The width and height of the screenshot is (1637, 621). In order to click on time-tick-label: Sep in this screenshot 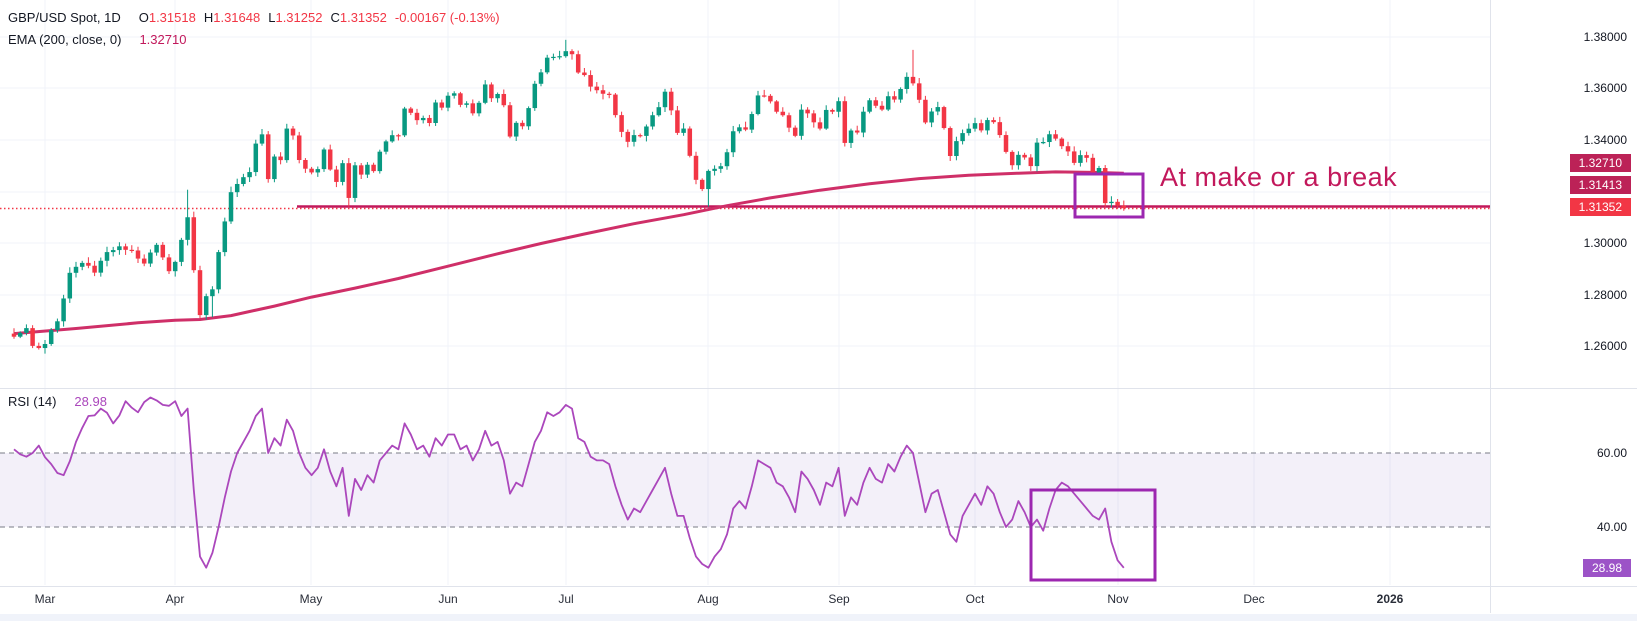, I will do `click(839, 599)`.